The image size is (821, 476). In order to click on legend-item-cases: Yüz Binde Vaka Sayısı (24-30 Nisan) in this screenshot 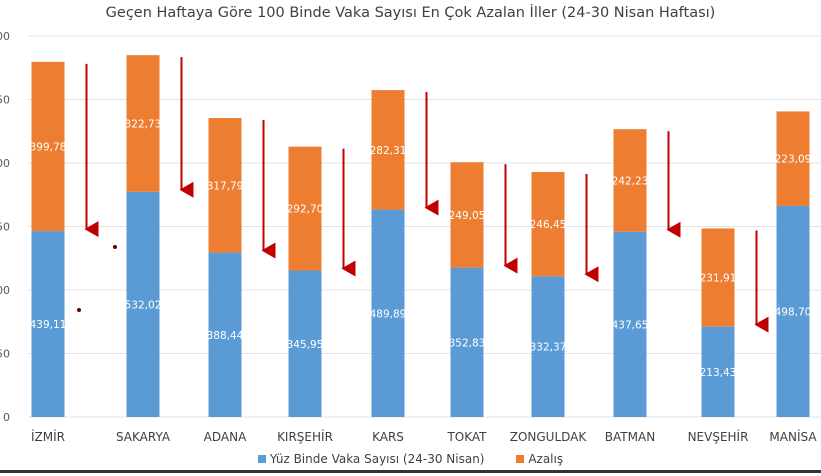, I will do `click(371, 459)`.